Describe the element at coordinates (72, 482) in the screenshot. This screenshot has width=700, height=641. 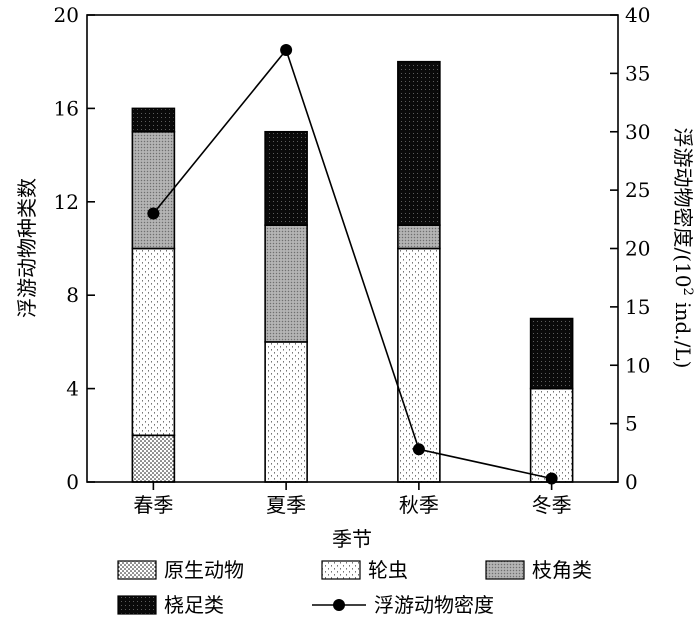
I see `y-tick-label: 0` at that location.